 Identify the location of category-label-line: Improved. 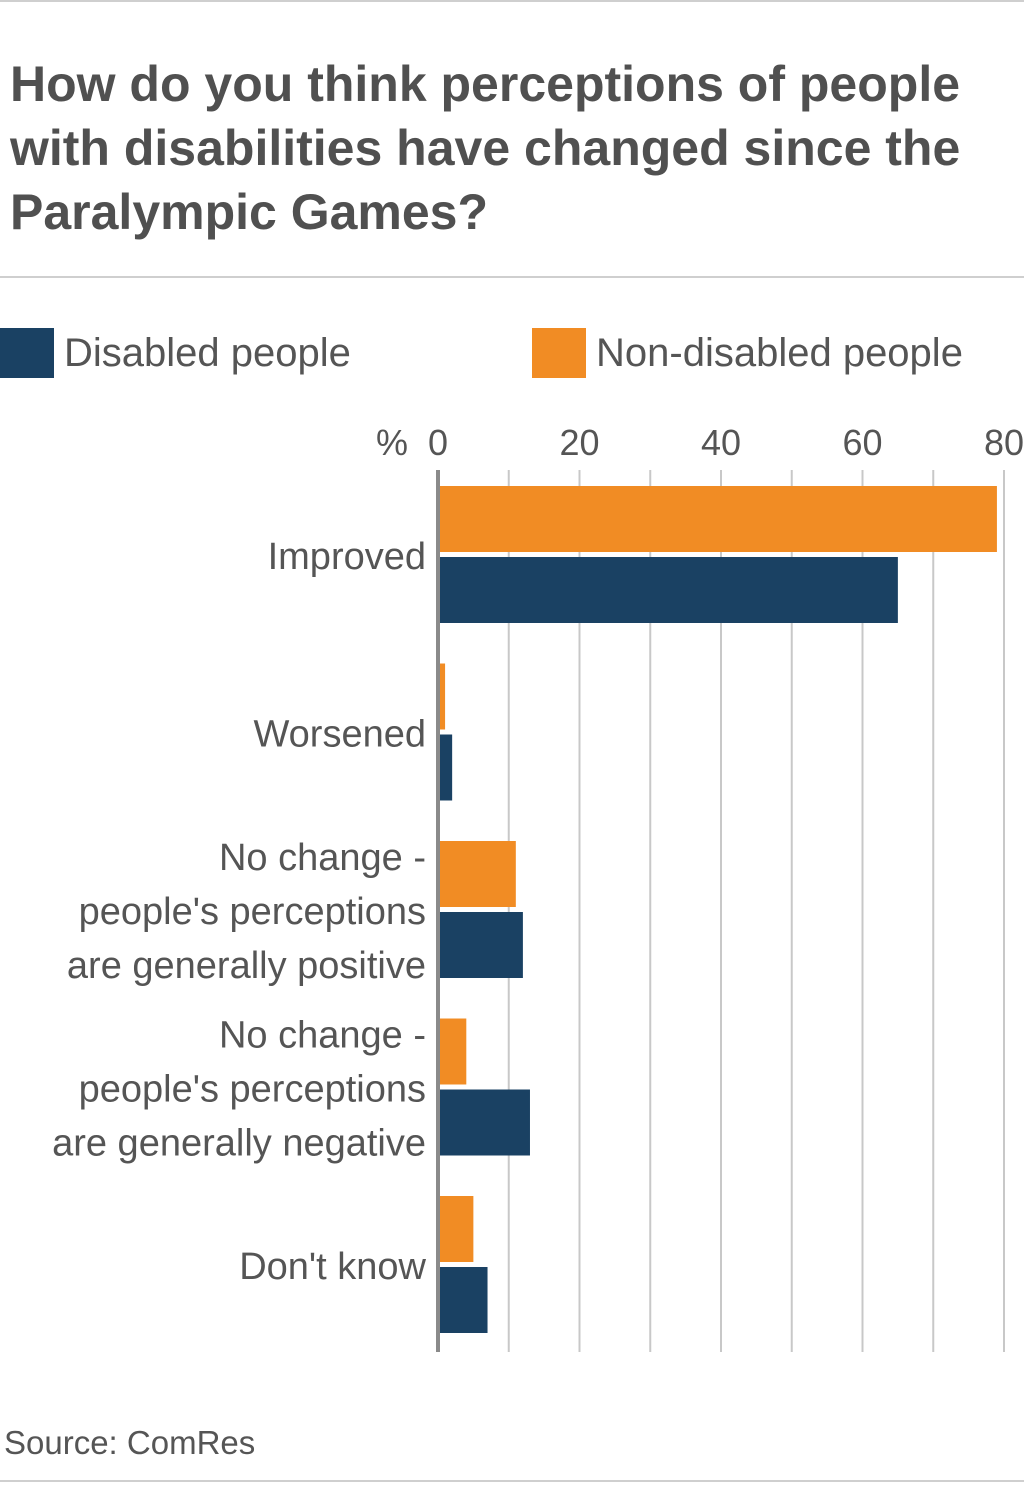
(347, 557).